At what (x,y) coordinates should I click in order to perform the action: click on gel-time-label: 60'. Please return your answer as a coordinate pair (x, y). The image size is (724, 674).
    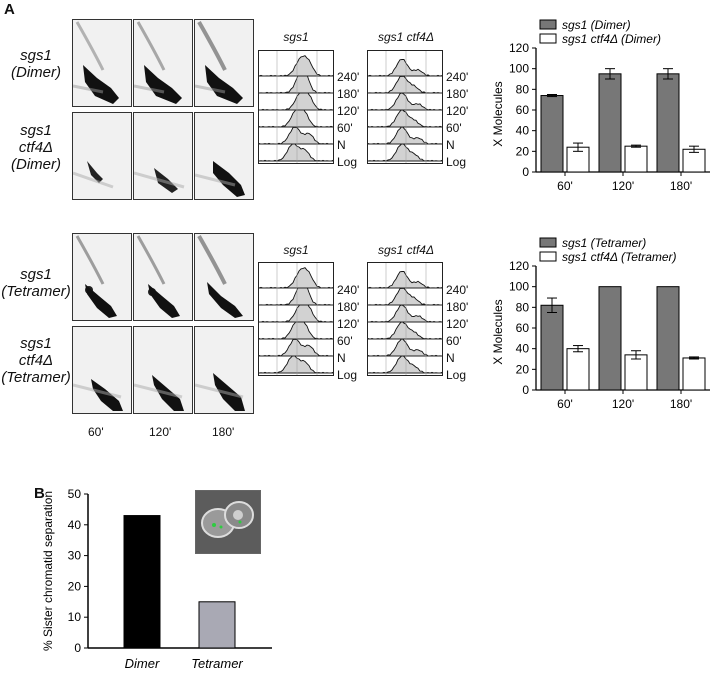
    Looking at the image, I should click on (96, 432).